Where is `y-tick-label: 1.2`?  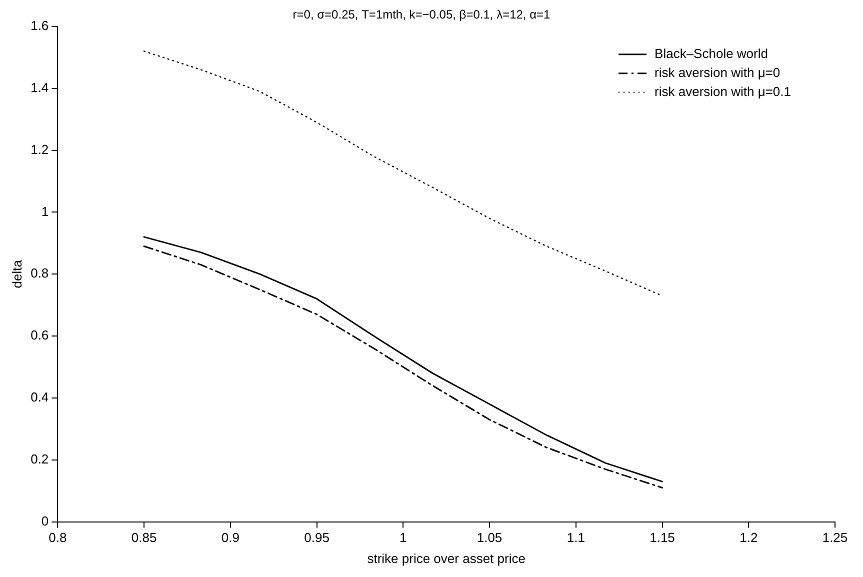
y-tick-label: 1.2 is located at coordinates (39, 149).